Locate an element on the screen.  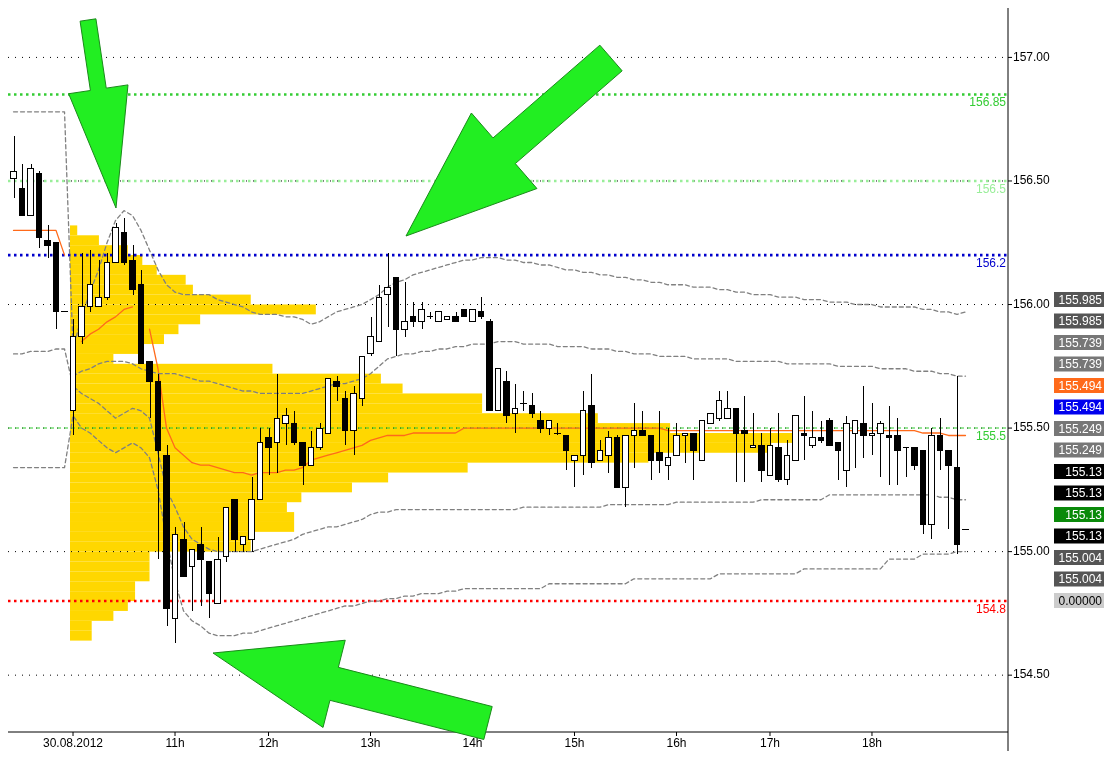
y-tick-label: 154.50 is located at coordinates (1032, 674).